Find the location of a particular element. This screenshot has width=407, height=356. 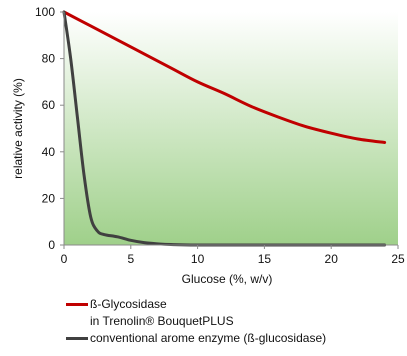

y-axis-label: relative activity (%) is located at coordinates (18, 128).